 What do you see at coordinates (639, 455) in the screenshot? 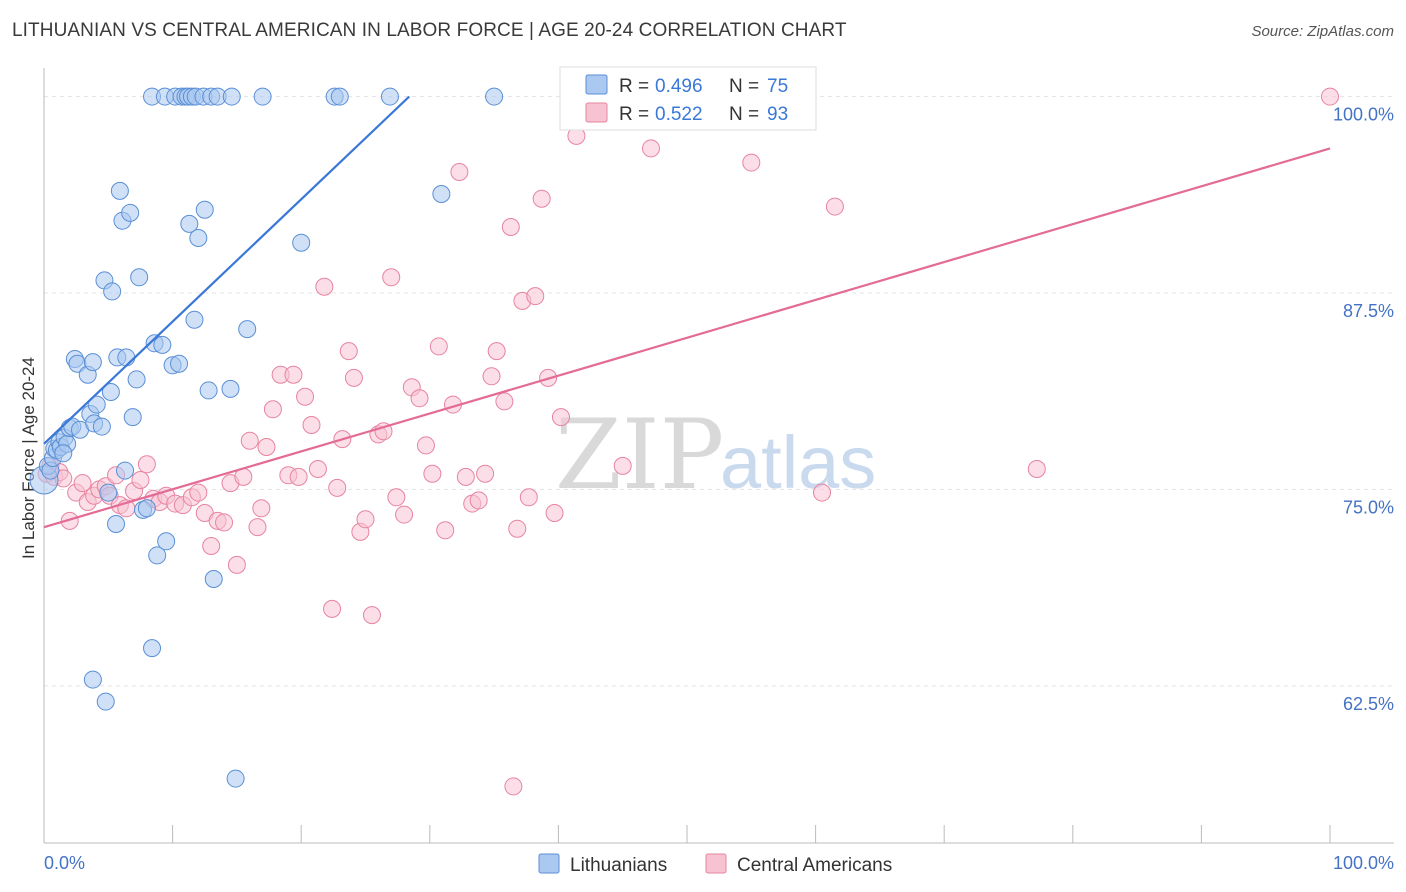
I see `watermark-zip: ZIP` at bounding box center [639, 455].